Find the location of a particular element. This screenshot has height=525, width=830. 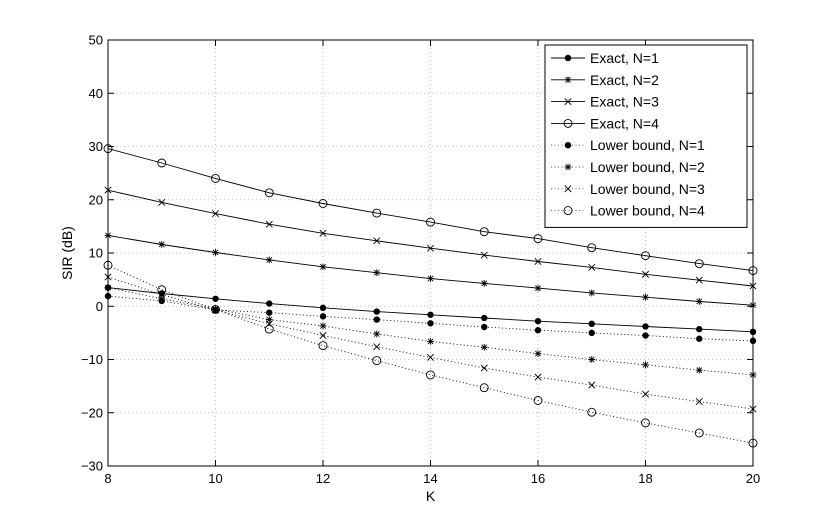

legend-label: Lower bound, N=3 is located at coordinates (647, 189).